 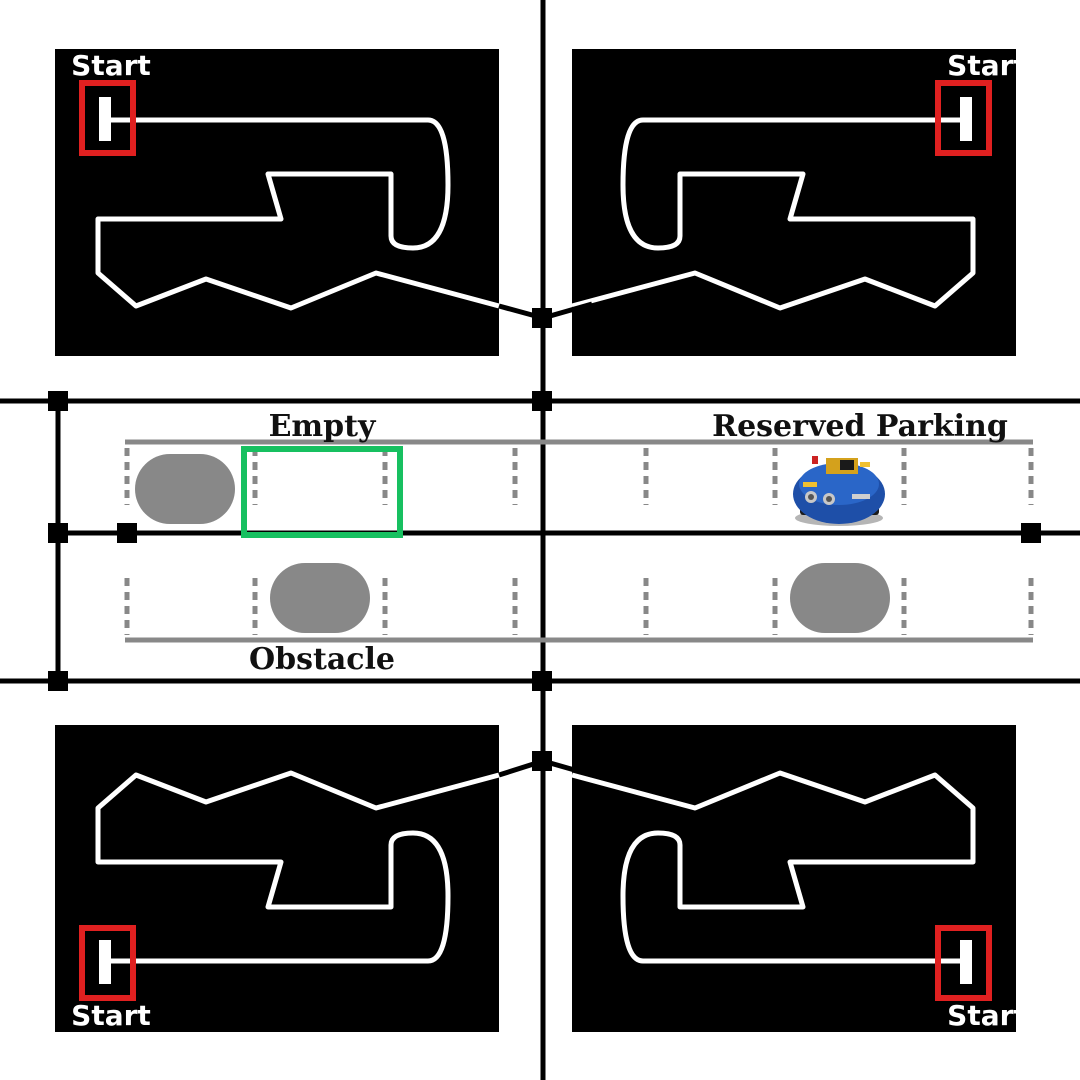 I want to click on start-label-bottom-right: Start, so click(x=987, y=1015).